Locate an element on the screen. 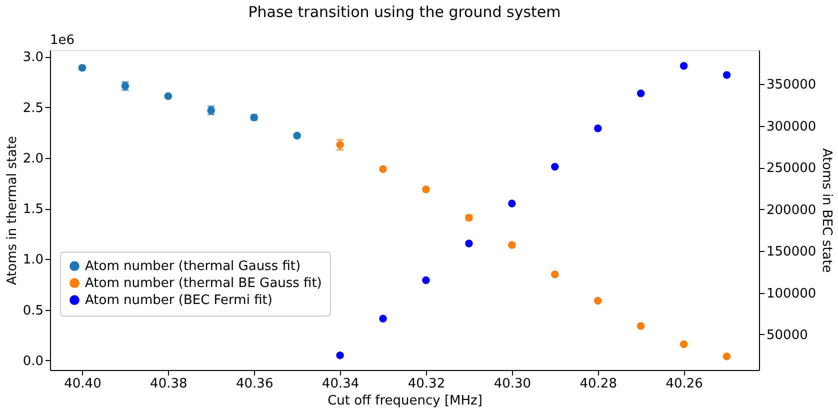 This screenshot has height=412, width=838. y-tick-label: 0.5 is located at coordinates (33, 310).